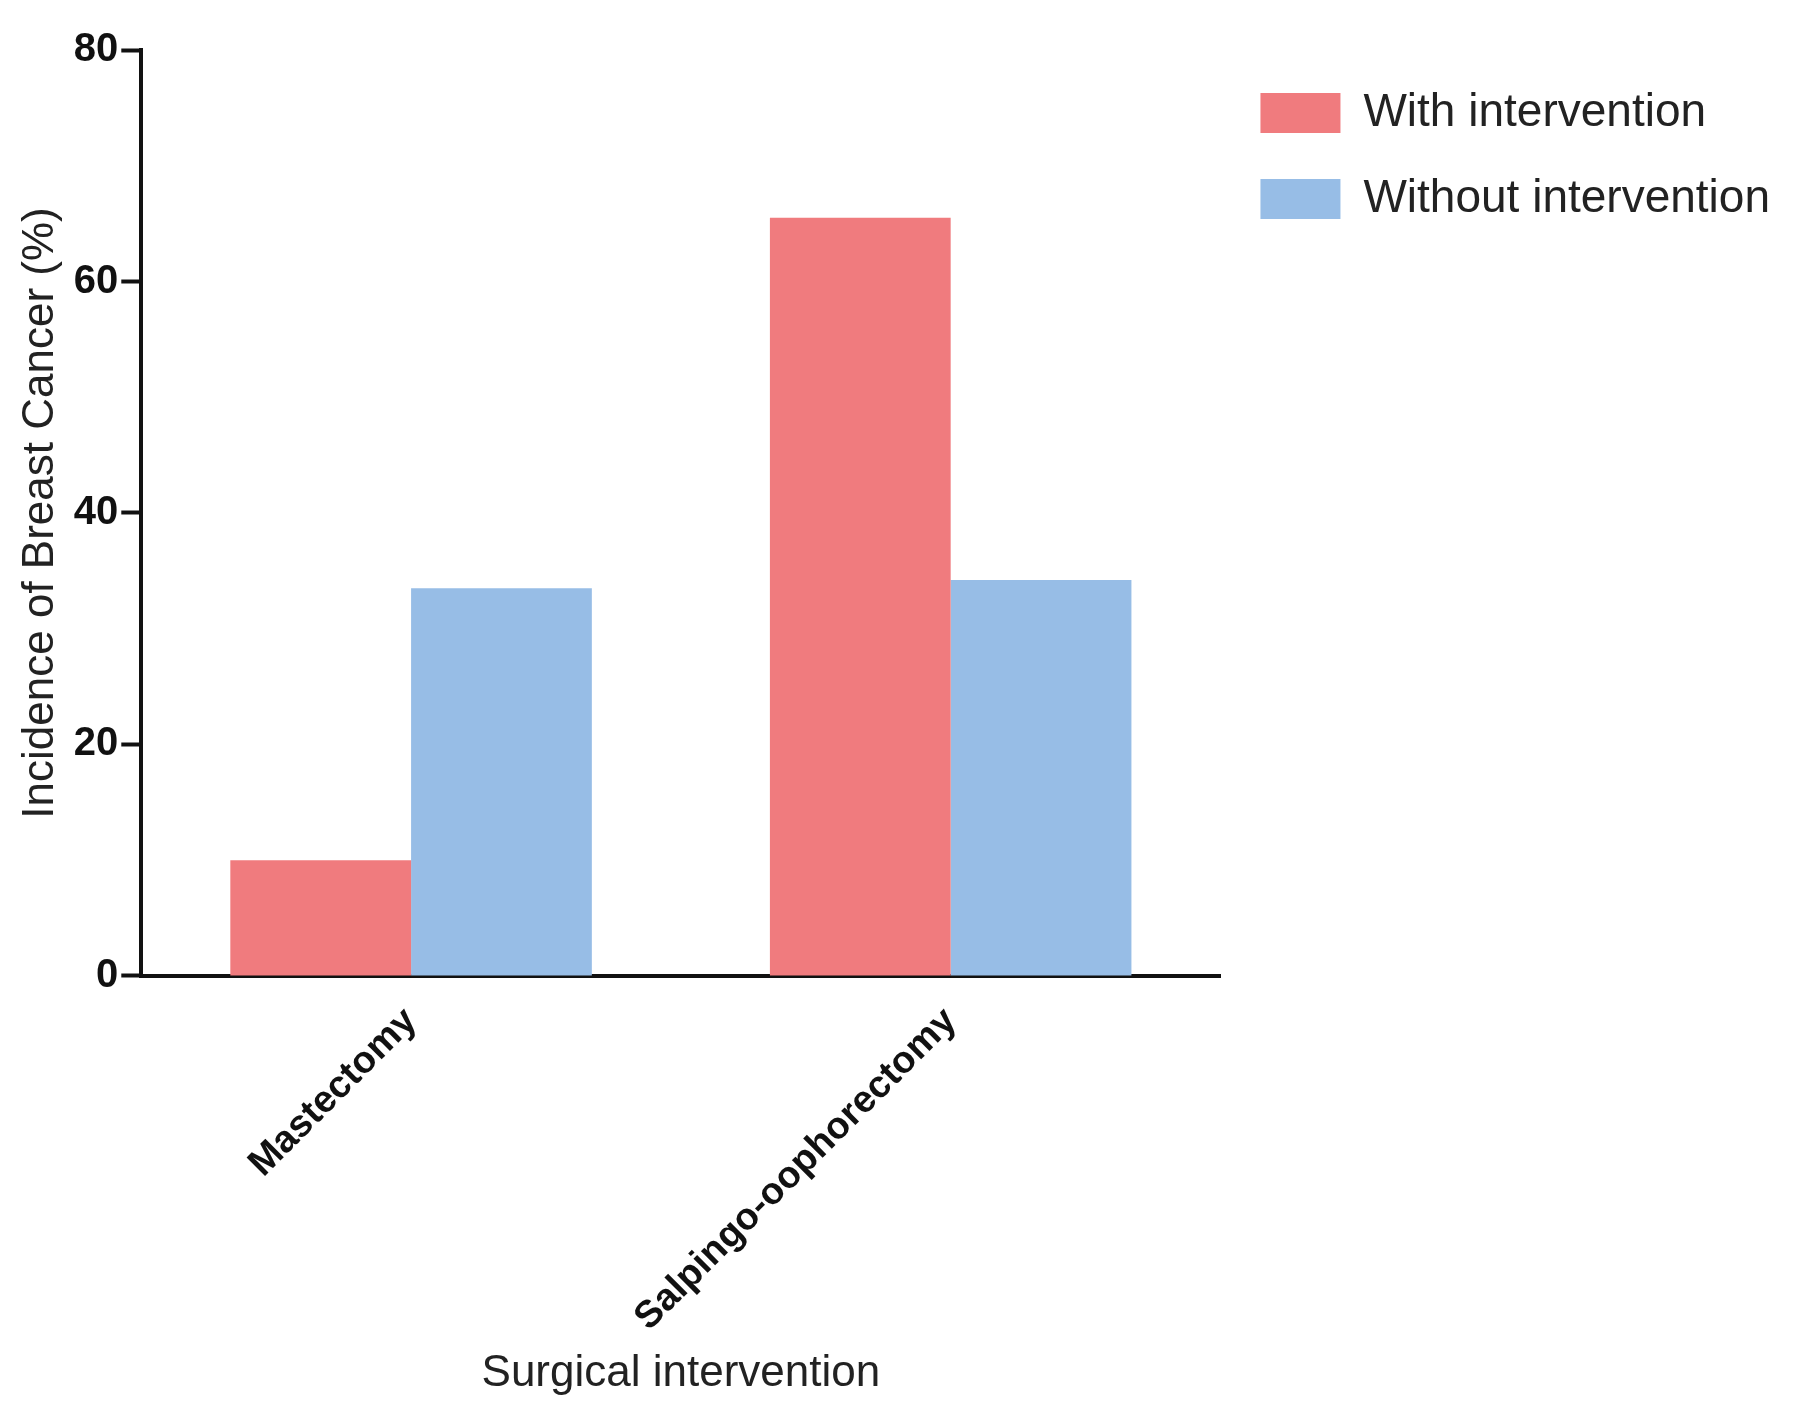  I want to click on x-axis-title: Surgical intervention, so click(681, 1370).